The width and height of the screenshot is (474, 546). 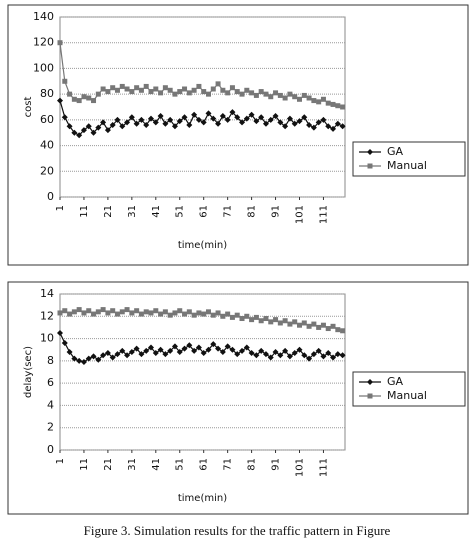 I want to click on y-axis-label: cost, so click(x=28, y=107).